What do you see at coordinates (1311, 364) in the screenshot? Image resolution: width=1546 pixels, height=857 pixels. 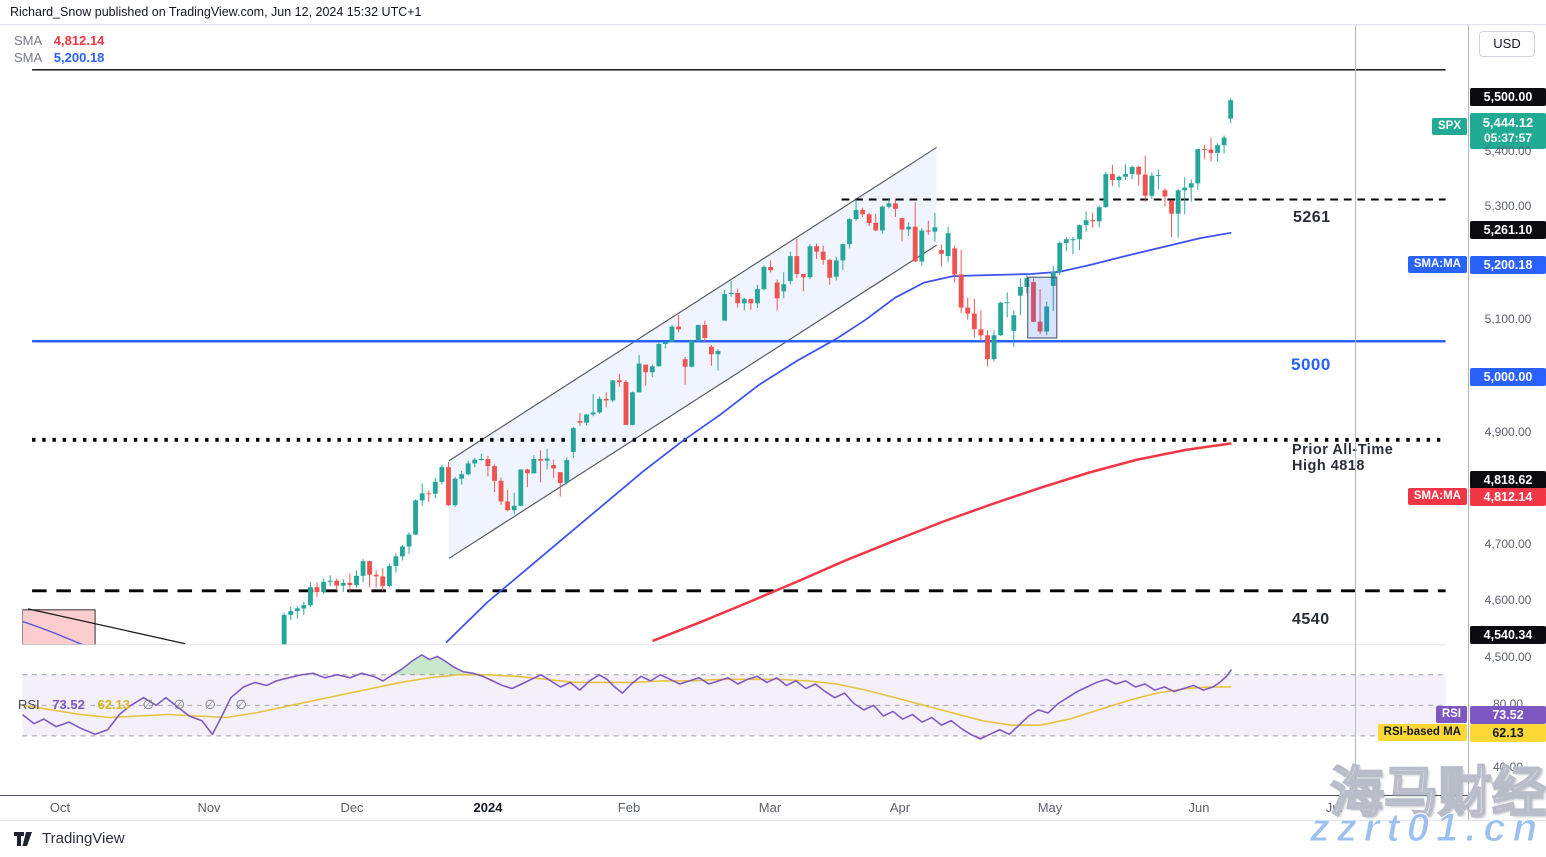 I see `level-label-5000: 5000` at bounding box center [1311, 364].